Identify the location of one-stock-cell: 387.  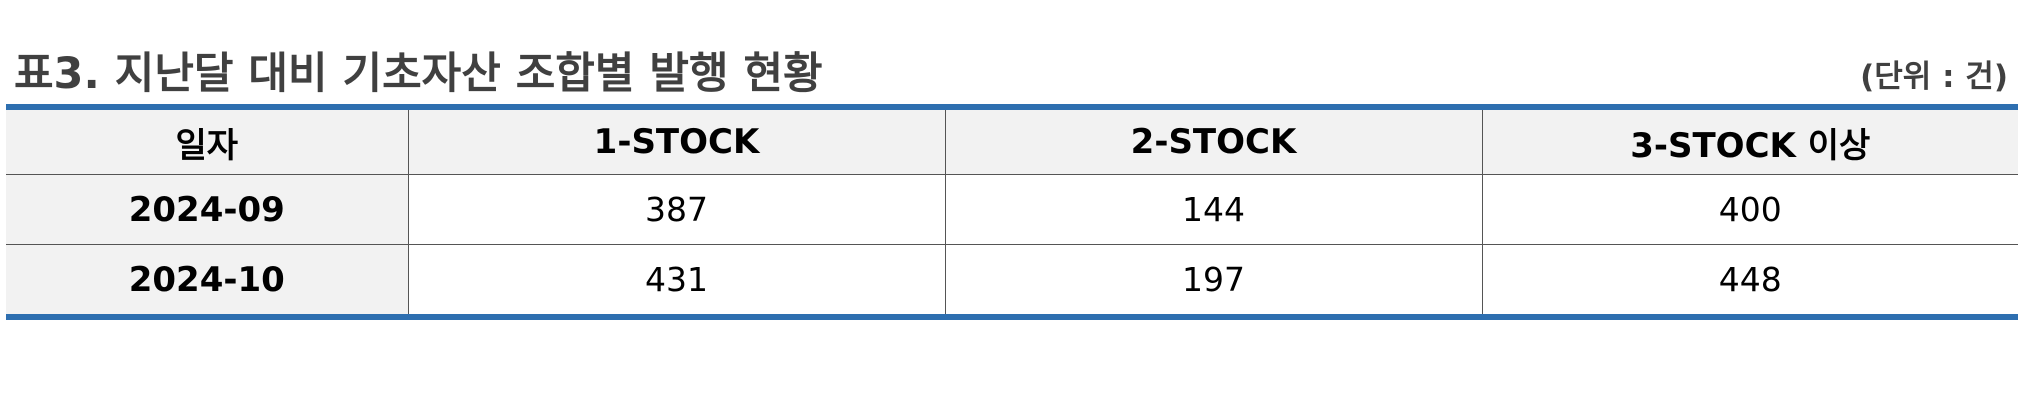
(676, 209).